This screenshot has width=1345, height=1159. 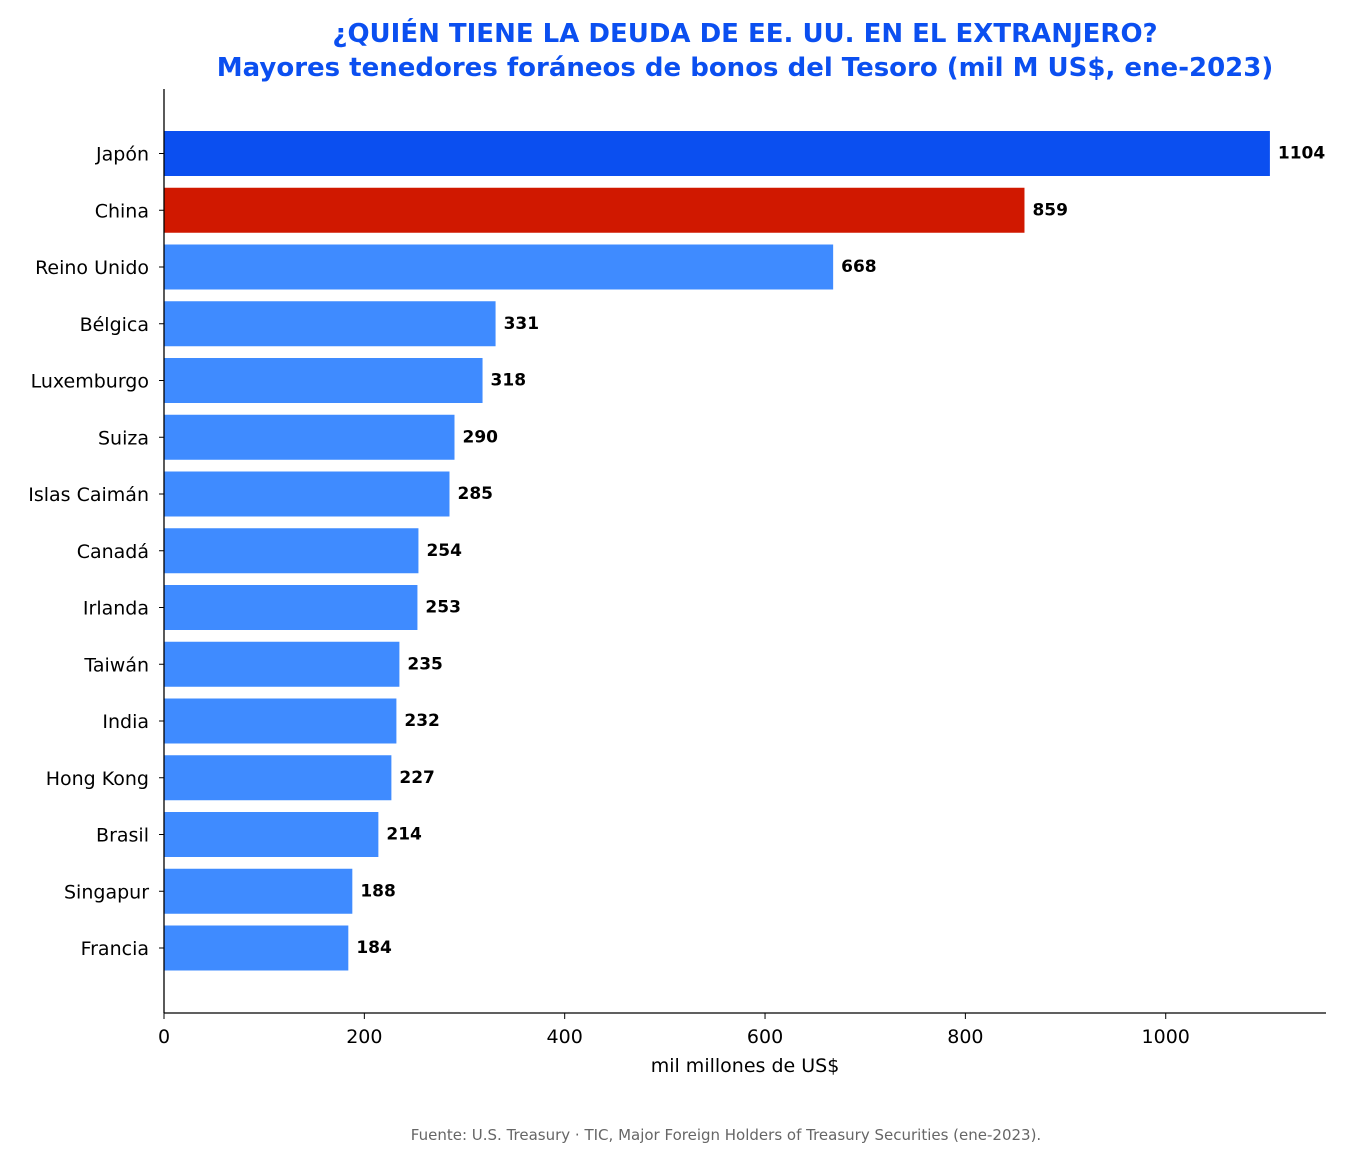 What do you see at coordinates (1050, 210) in the screenshot?
I see `data-label-2: 859` at bounding box center [1050, 210].